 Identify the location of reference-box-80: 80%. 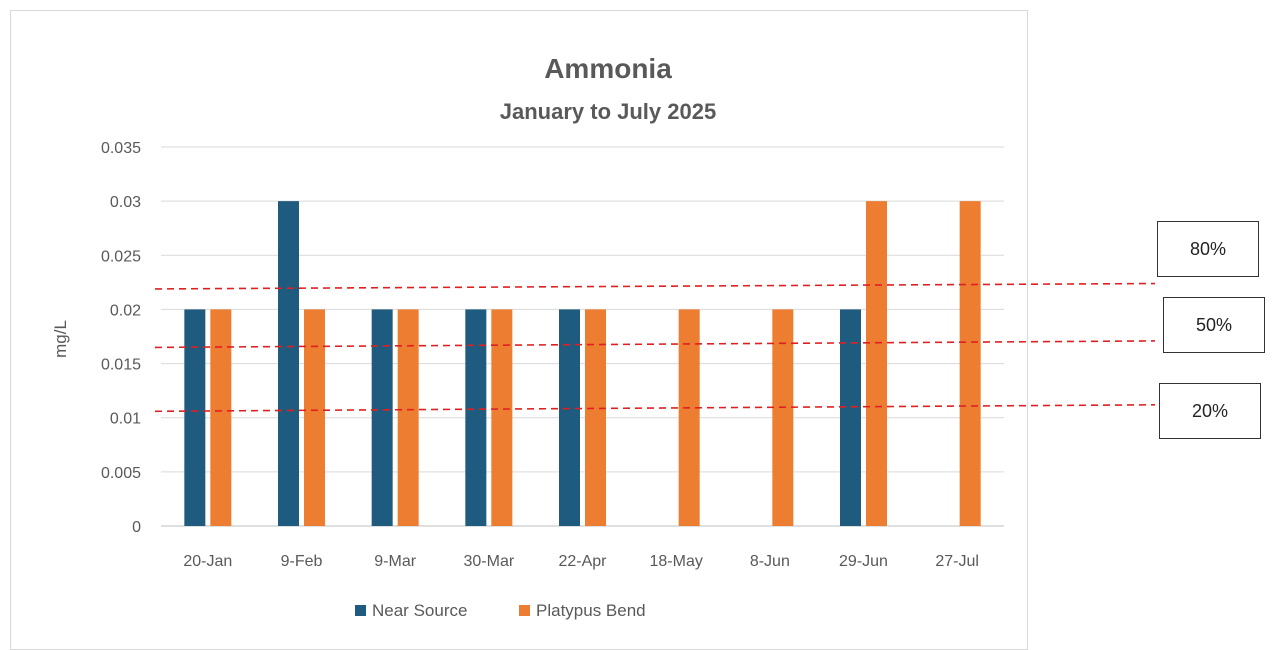
(1208, 249).